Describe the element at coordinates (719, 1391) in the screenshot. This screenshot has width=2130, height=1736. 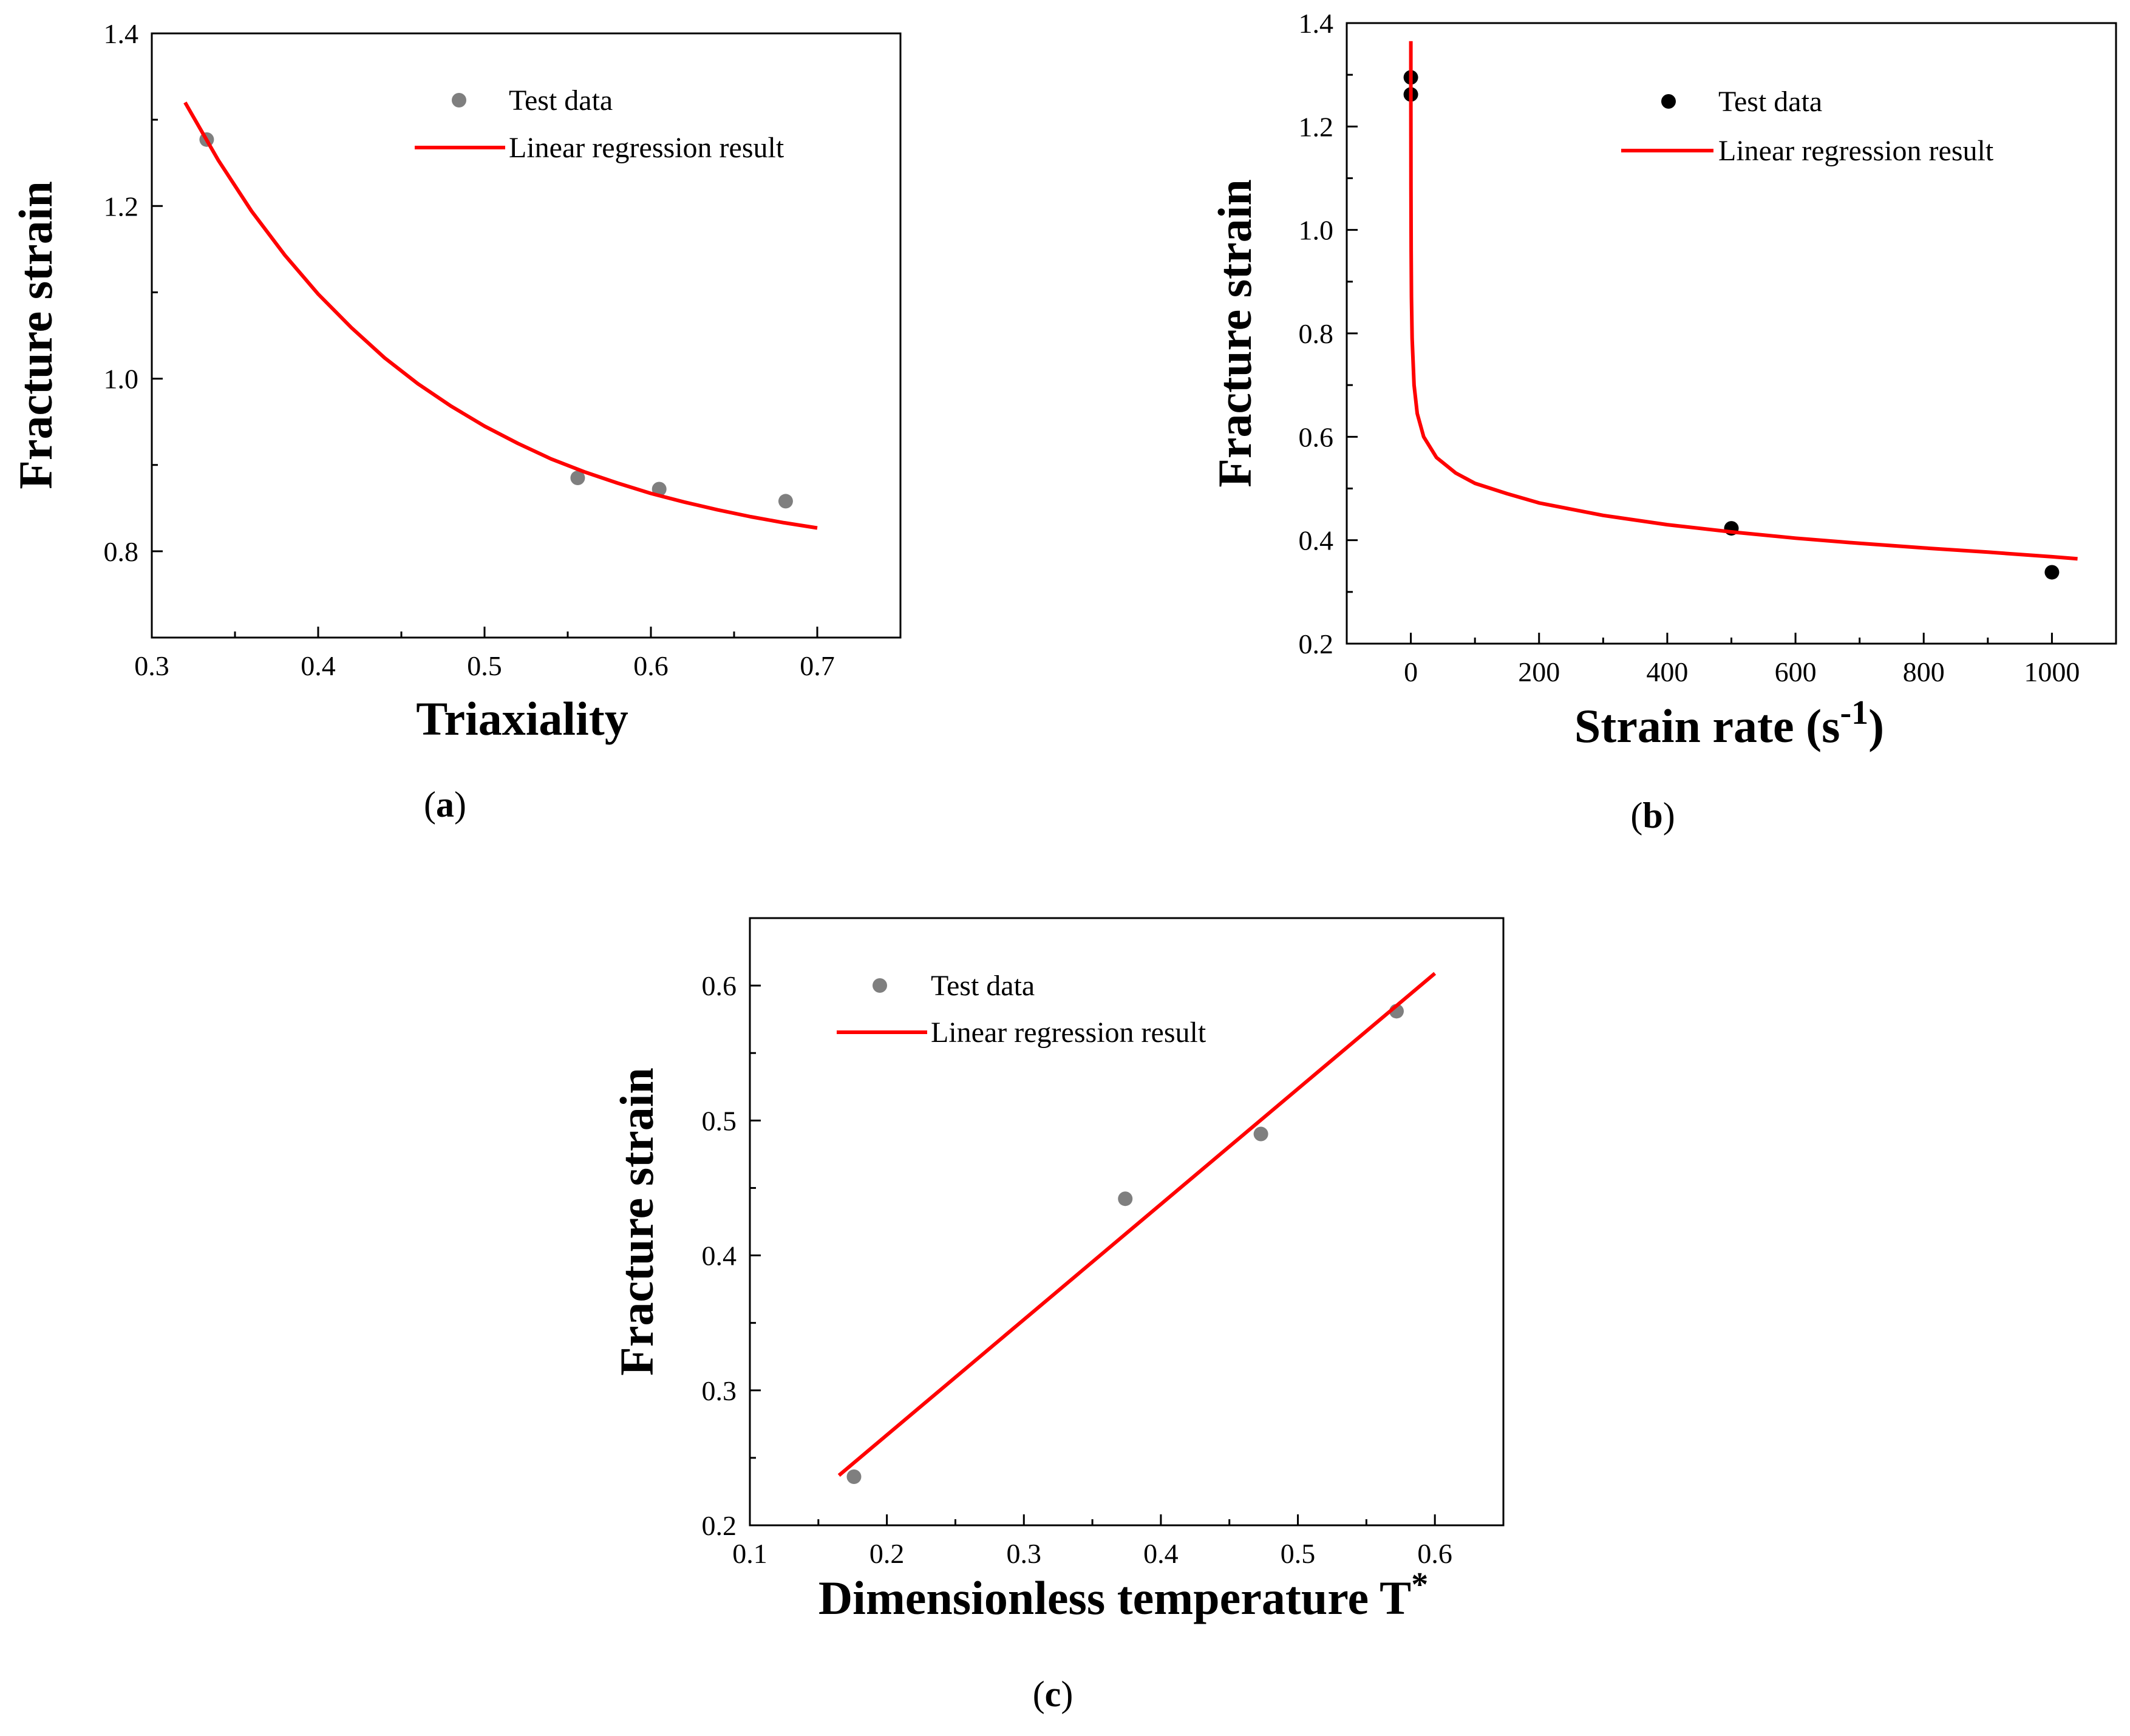
I see `y-tick-label: 0.3` at that location.